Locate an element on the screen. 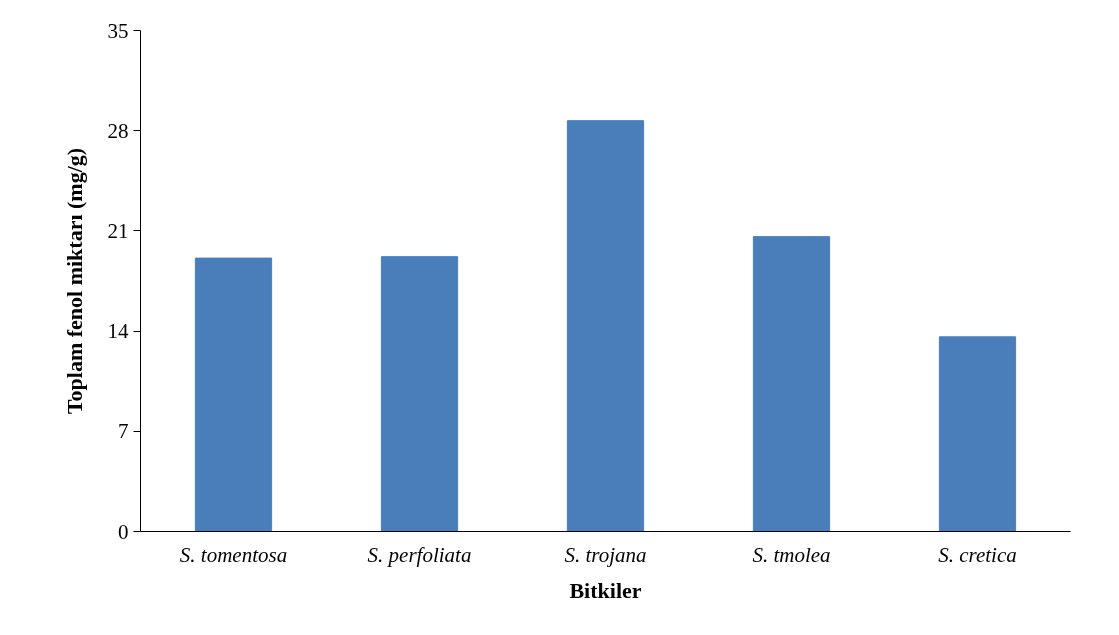 Image resolution: width=1119 pixels, height=635 pixels. y-tick-label: 7 is located at coordinates (123, 431).